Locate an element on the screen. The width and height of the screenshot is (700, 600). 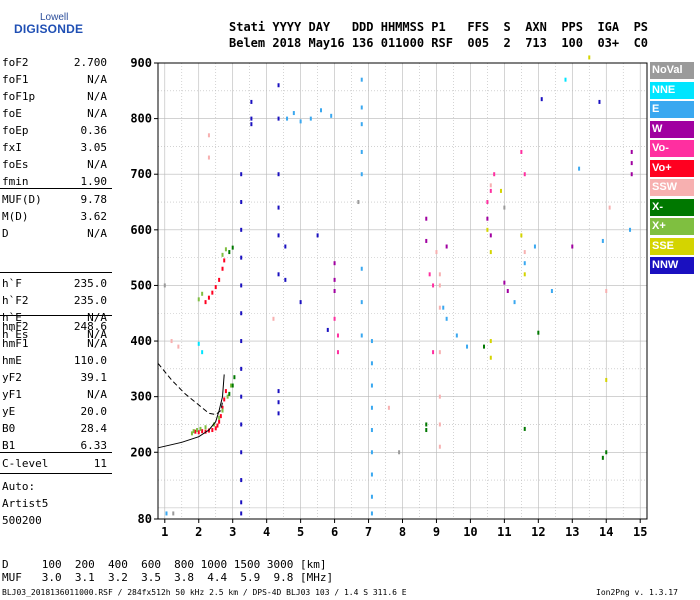
legend-item: SSE is located at coordinates (672, 246).